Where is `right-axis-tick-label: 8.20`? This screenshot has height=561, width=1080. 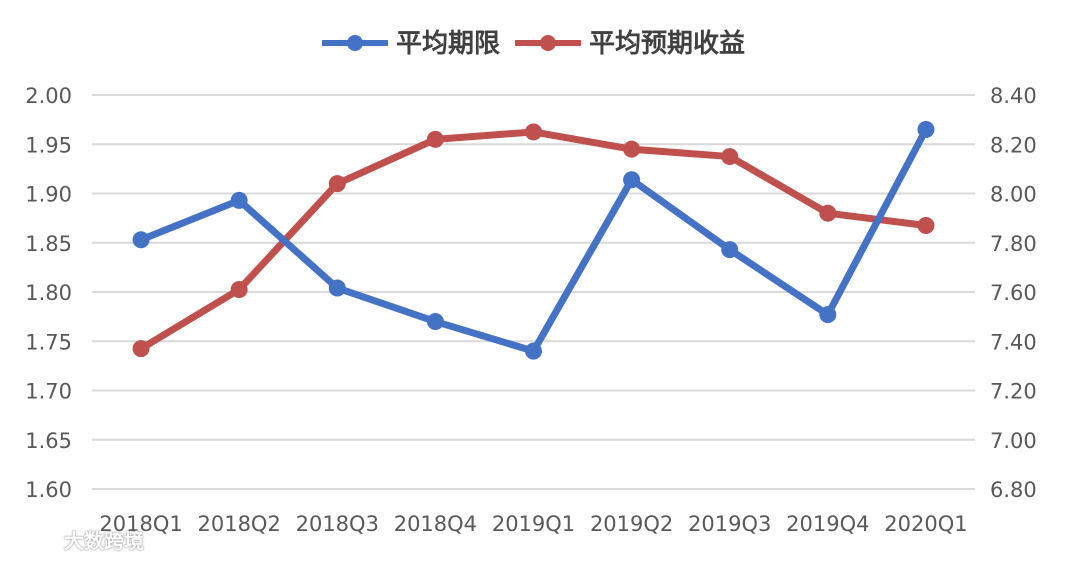 right-axis-tick-label: 8.20 is located at coordinates (1013, 145).